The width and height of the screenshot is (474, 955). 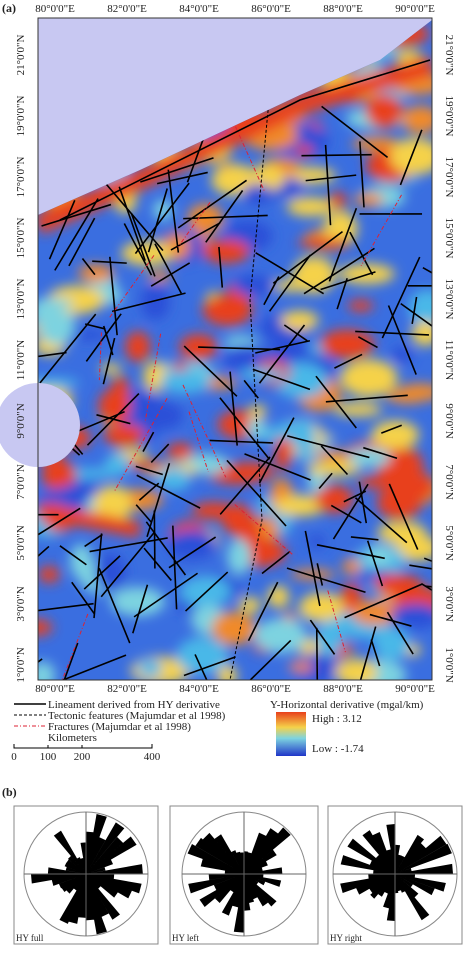 I want to click on lat-label-right: 11°0'0"N, so click(x=449, y=360).